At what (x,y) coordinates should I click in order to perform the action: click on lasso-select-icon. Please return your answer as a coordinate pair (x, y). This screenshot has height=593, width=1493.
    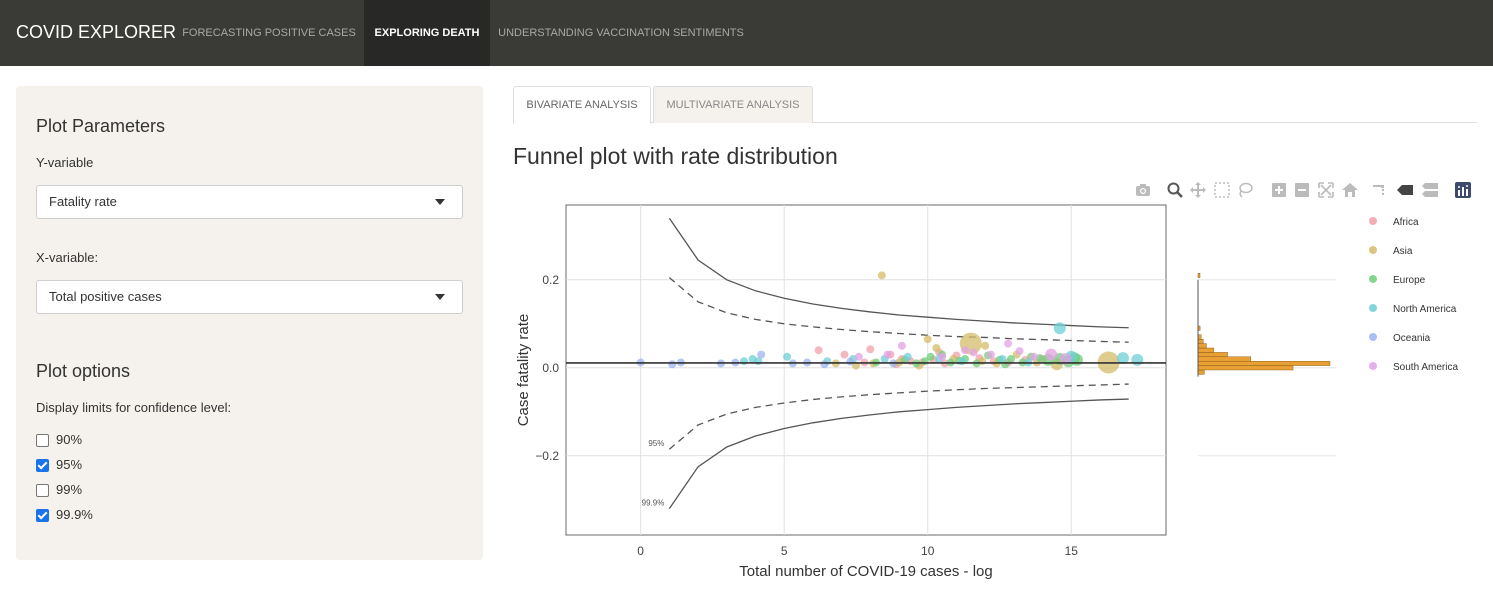
    Looking at the image, I should click on (1245, 190).